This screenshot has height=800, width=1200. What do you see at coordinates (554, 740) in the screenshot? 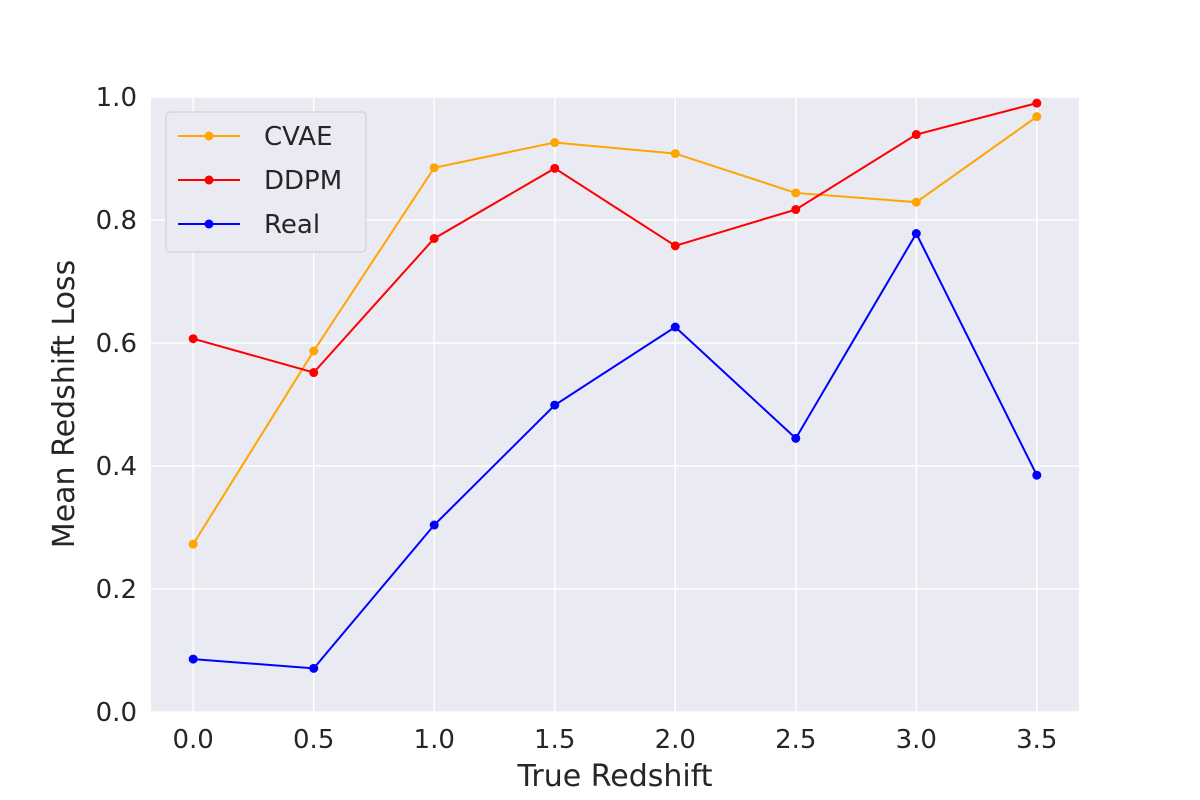
I see `x-tick-label: 1.5` at bounding box center [554, 740].